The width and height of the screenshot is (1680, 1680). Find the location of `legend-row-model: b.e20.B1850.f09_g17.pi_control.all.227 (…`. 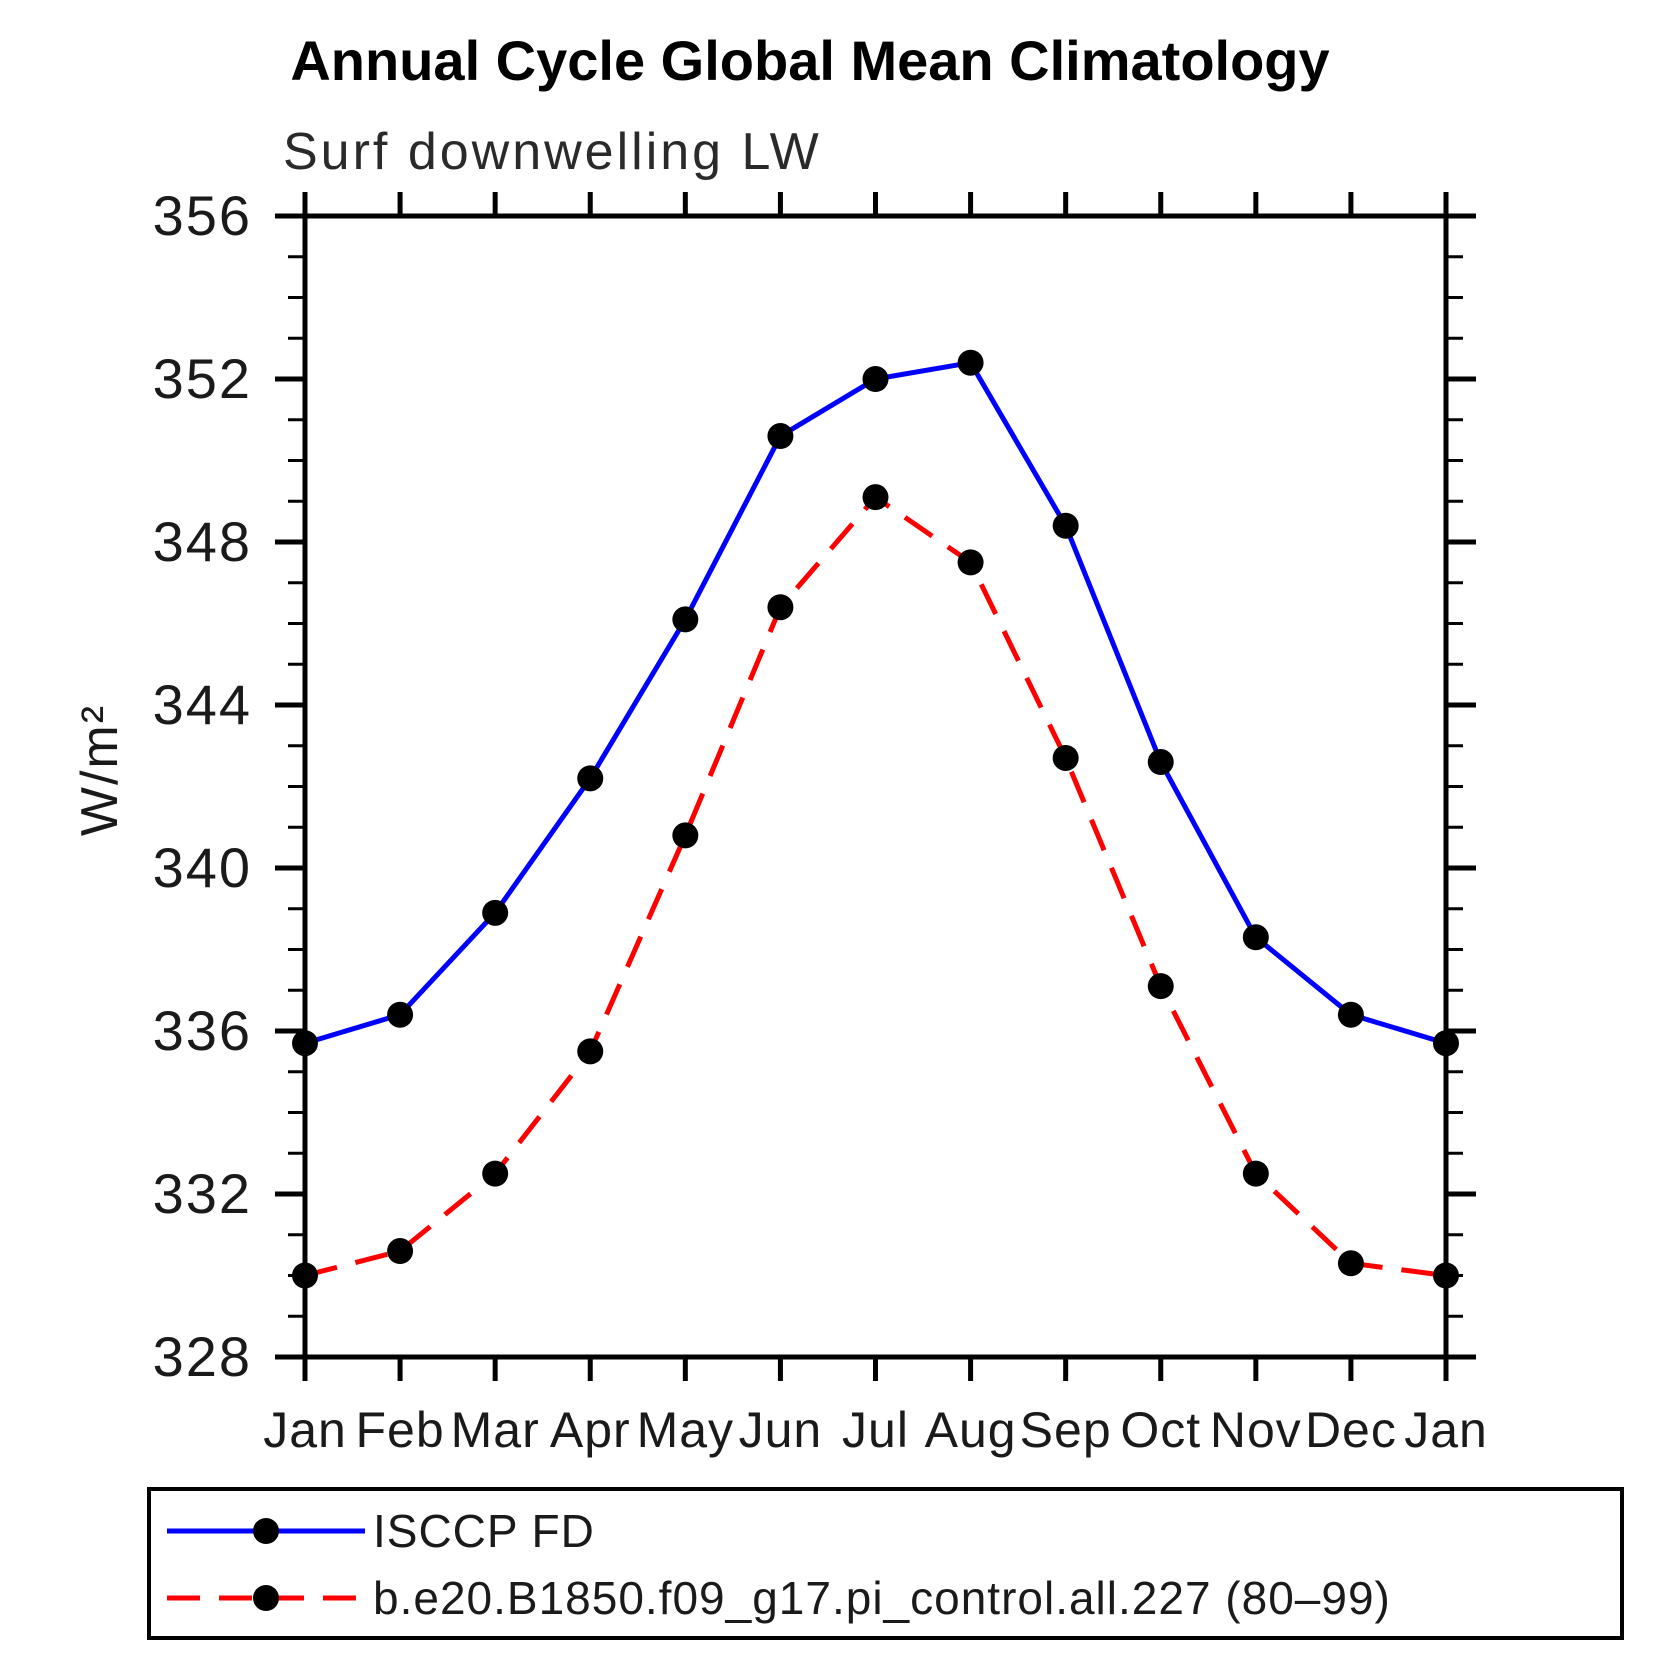

legend-row-model: b.e20.B1850.f09_g17.pi_control.all.227 (… is located at coordinates (777, 1598).